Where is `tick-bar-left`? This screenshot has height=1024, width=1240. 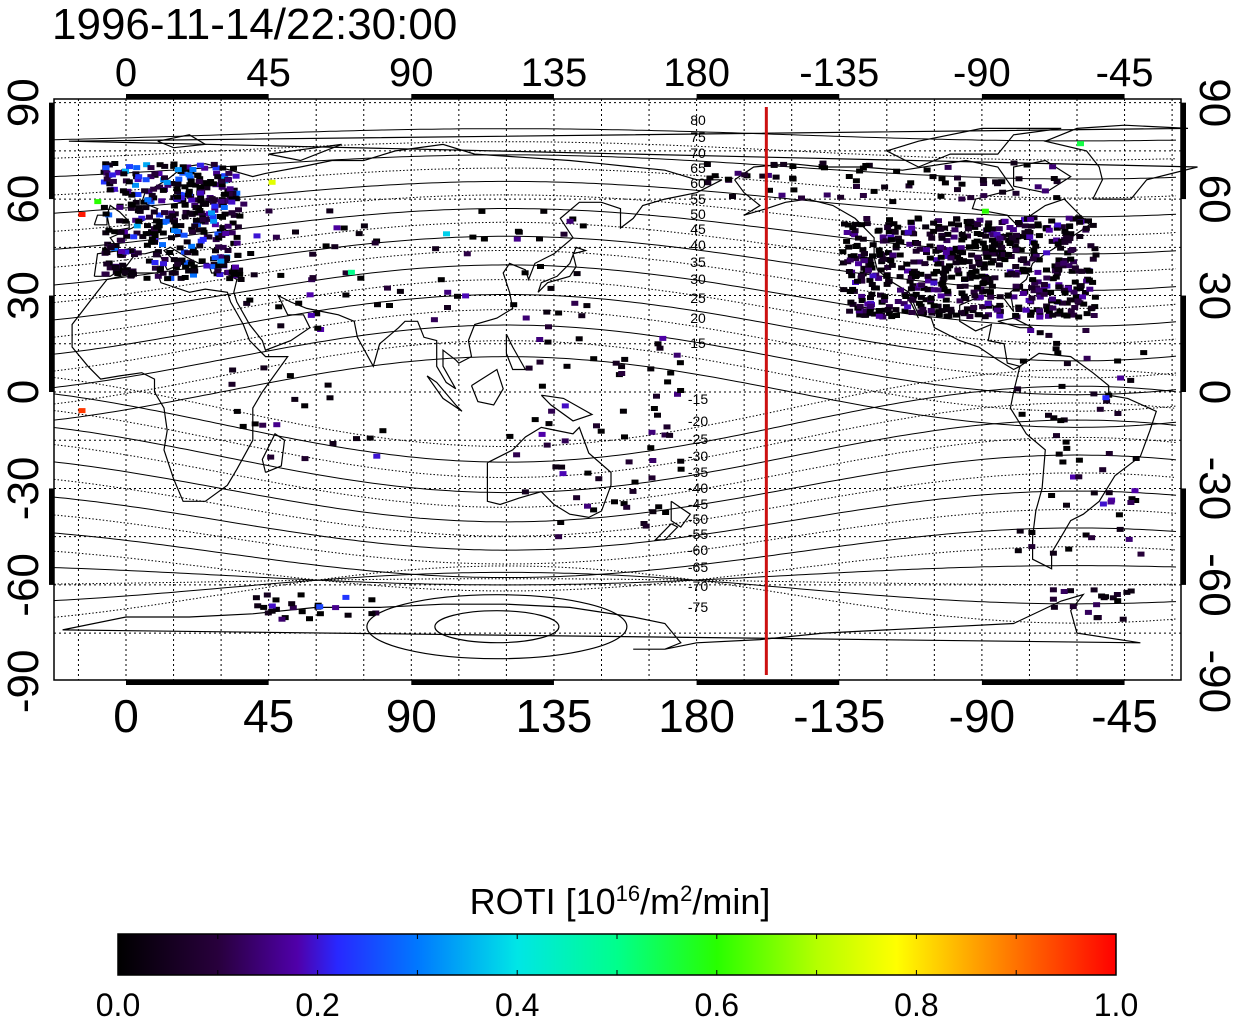
tick-bar-left is located at coordinates (51, 536).